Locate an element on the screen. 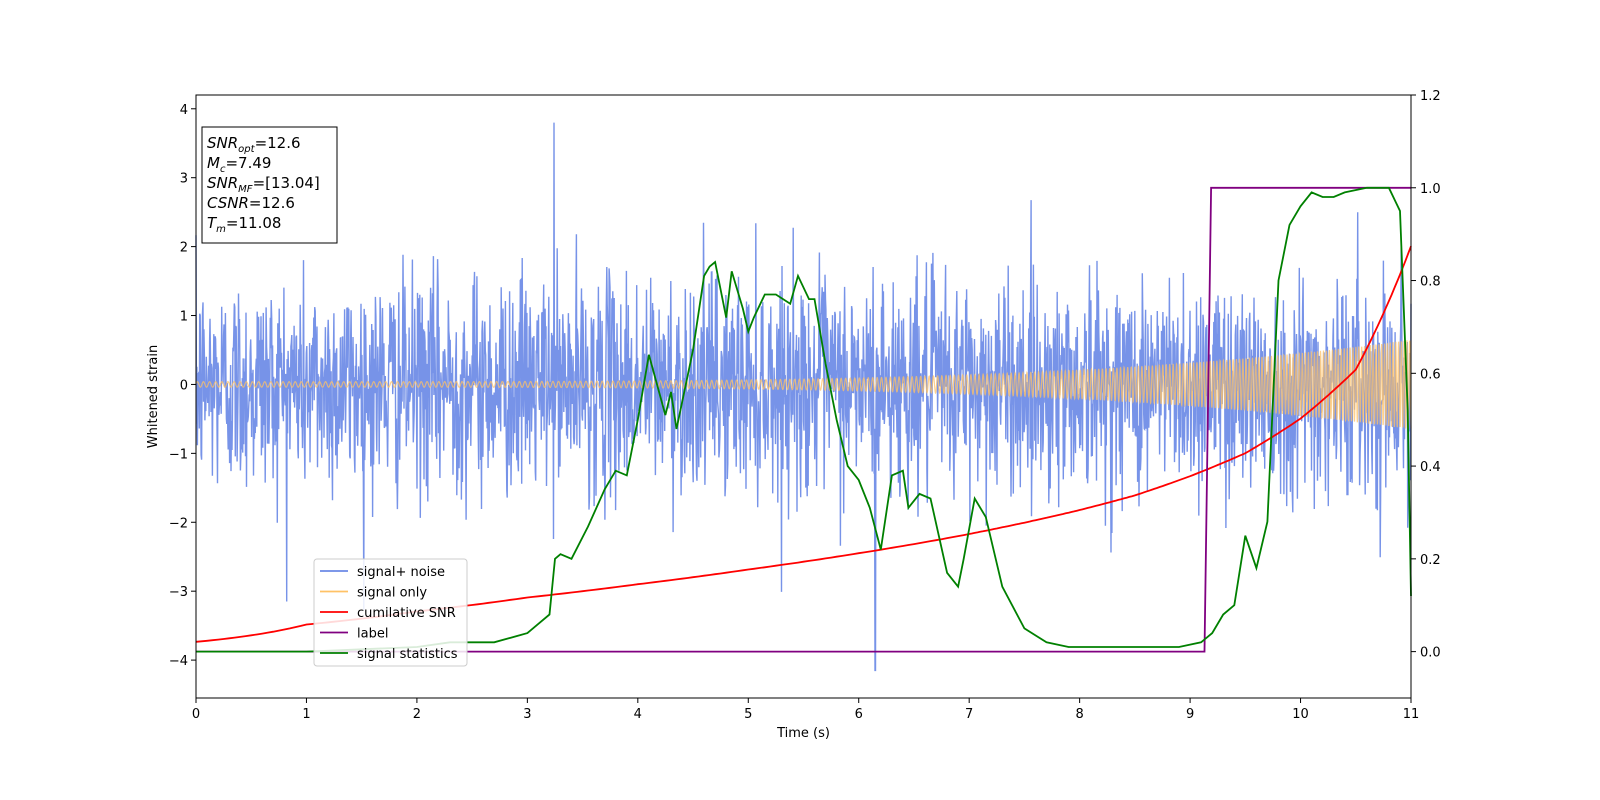  y-tick-label: −4 is located at coordinates (178, 661).